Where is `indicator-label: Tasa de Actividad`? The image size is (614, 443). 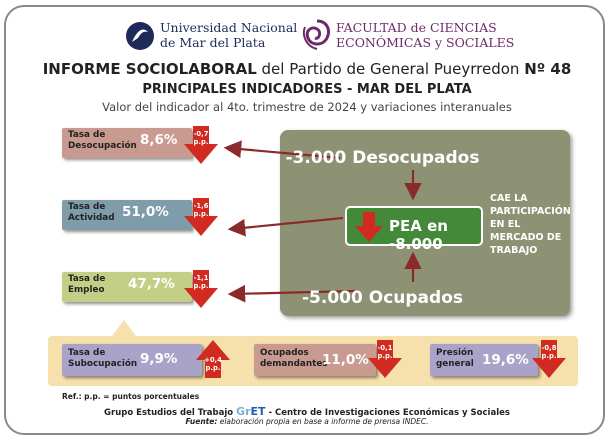
indicator-label: Tasa de Actividad is located at coordinates (91, 212).